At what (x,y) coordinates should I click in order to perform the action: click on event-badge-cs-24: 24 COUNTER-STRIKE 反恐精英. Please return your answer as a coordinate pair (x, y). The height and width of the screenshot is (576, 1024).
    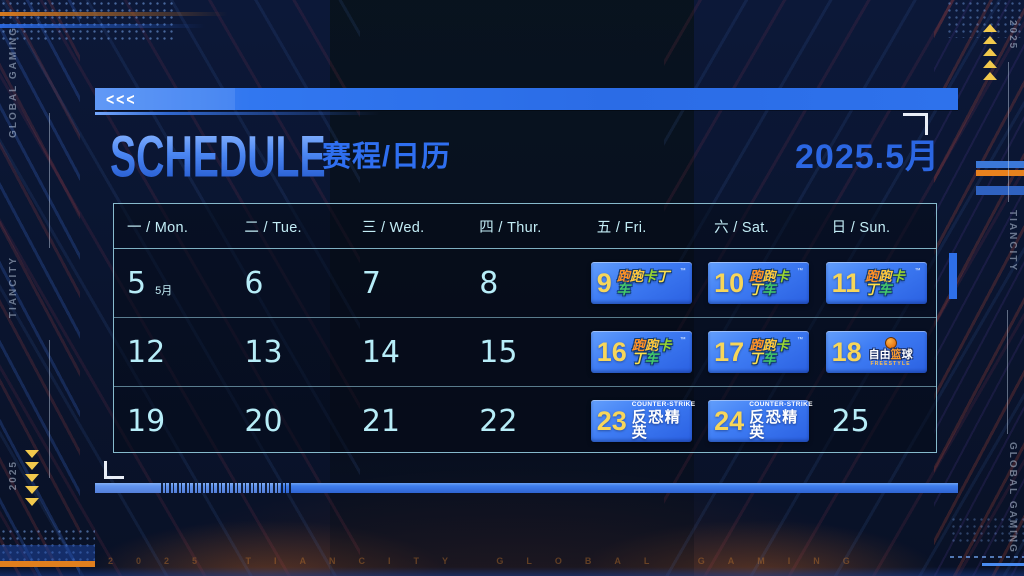
    Looking at the image, I should click on (760, 421).